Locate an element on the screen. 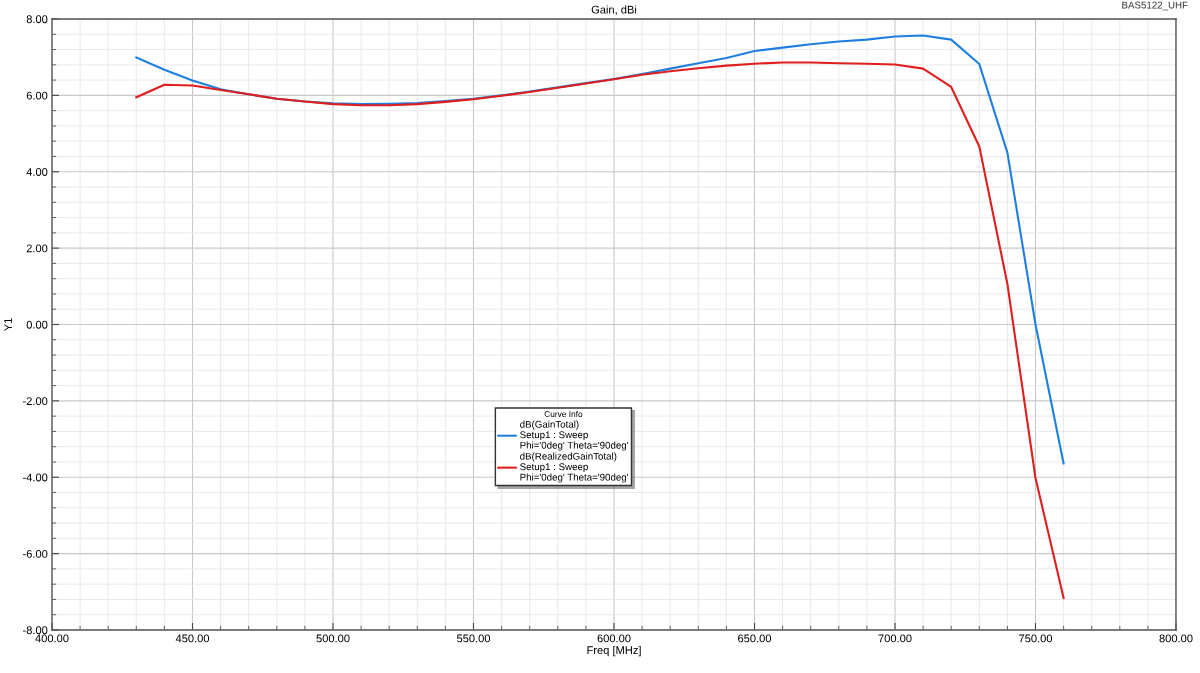 The image size is (1200, 673). x-tick-label: 650.00 is located at coordinates (755, 638).